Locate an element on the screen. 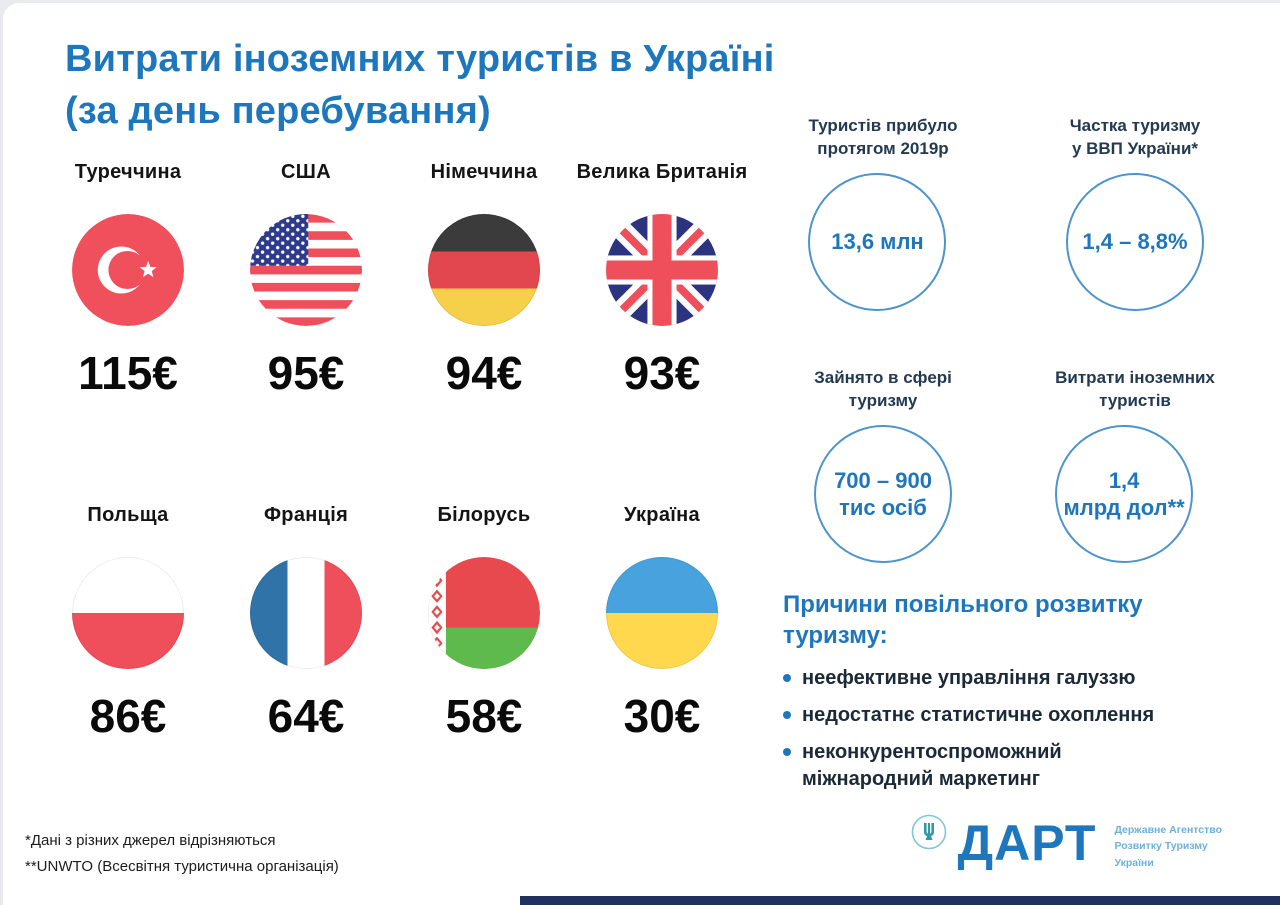  country-card-poland: Польща 86€ is located at coordinates (128, 623).